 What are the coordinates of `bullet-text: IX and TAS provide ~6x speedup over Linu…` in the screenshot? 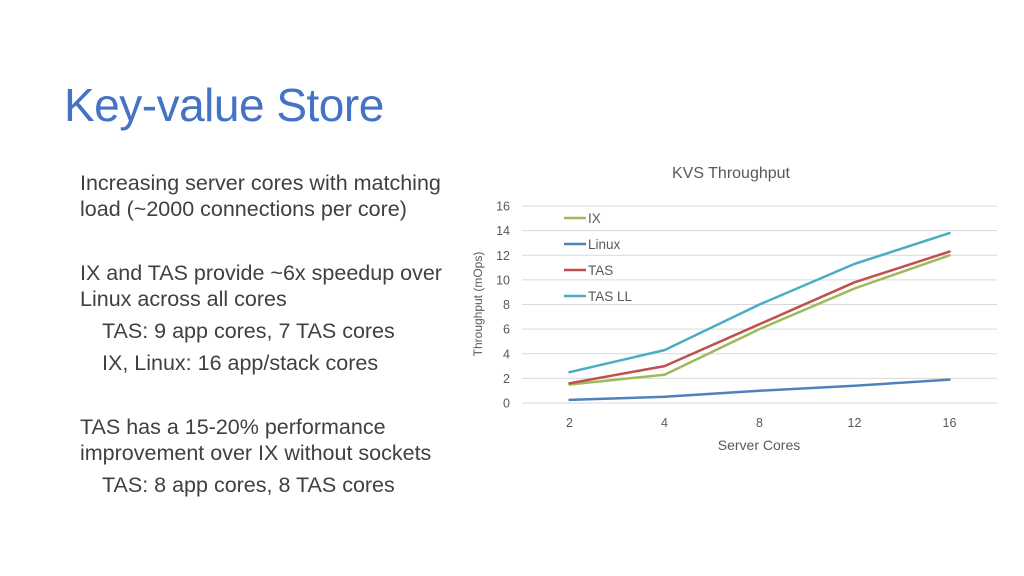 It's located at (261, 286).